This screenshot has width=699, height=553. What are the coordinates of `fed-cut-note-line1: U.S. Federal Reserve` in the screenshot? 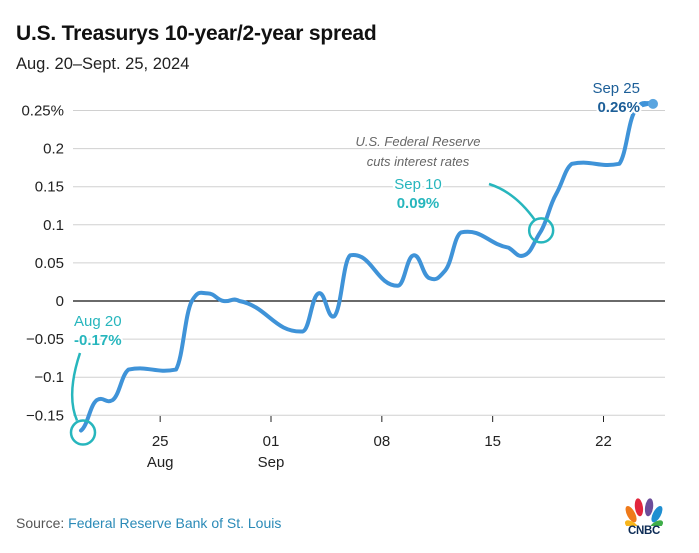 It's located at (418, 141).